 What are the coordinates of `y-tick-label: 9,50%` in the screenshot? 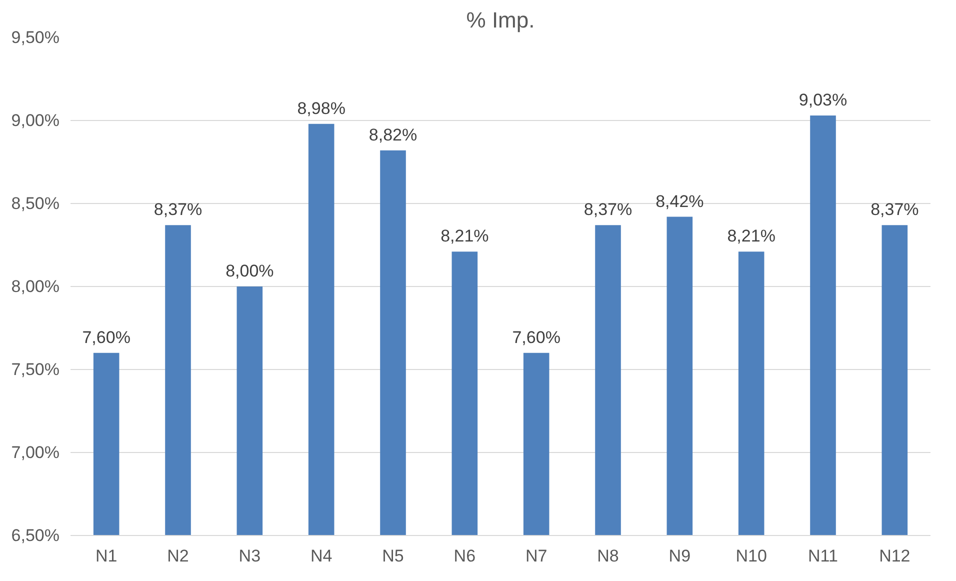 It's located at (35, 37).